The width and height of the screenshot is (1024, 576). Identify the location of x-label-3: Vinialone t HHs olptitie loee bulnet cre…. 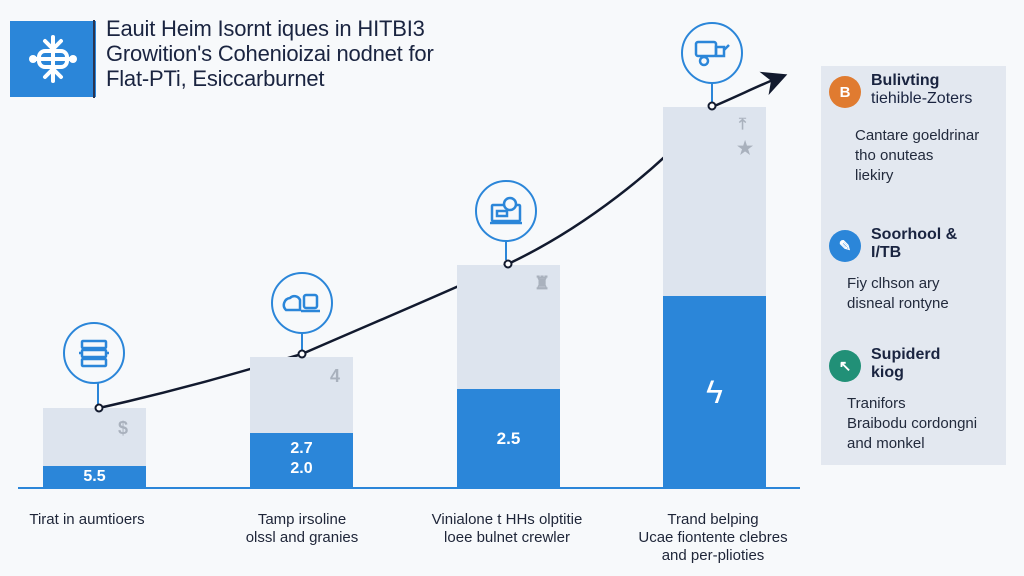
(507, 529).